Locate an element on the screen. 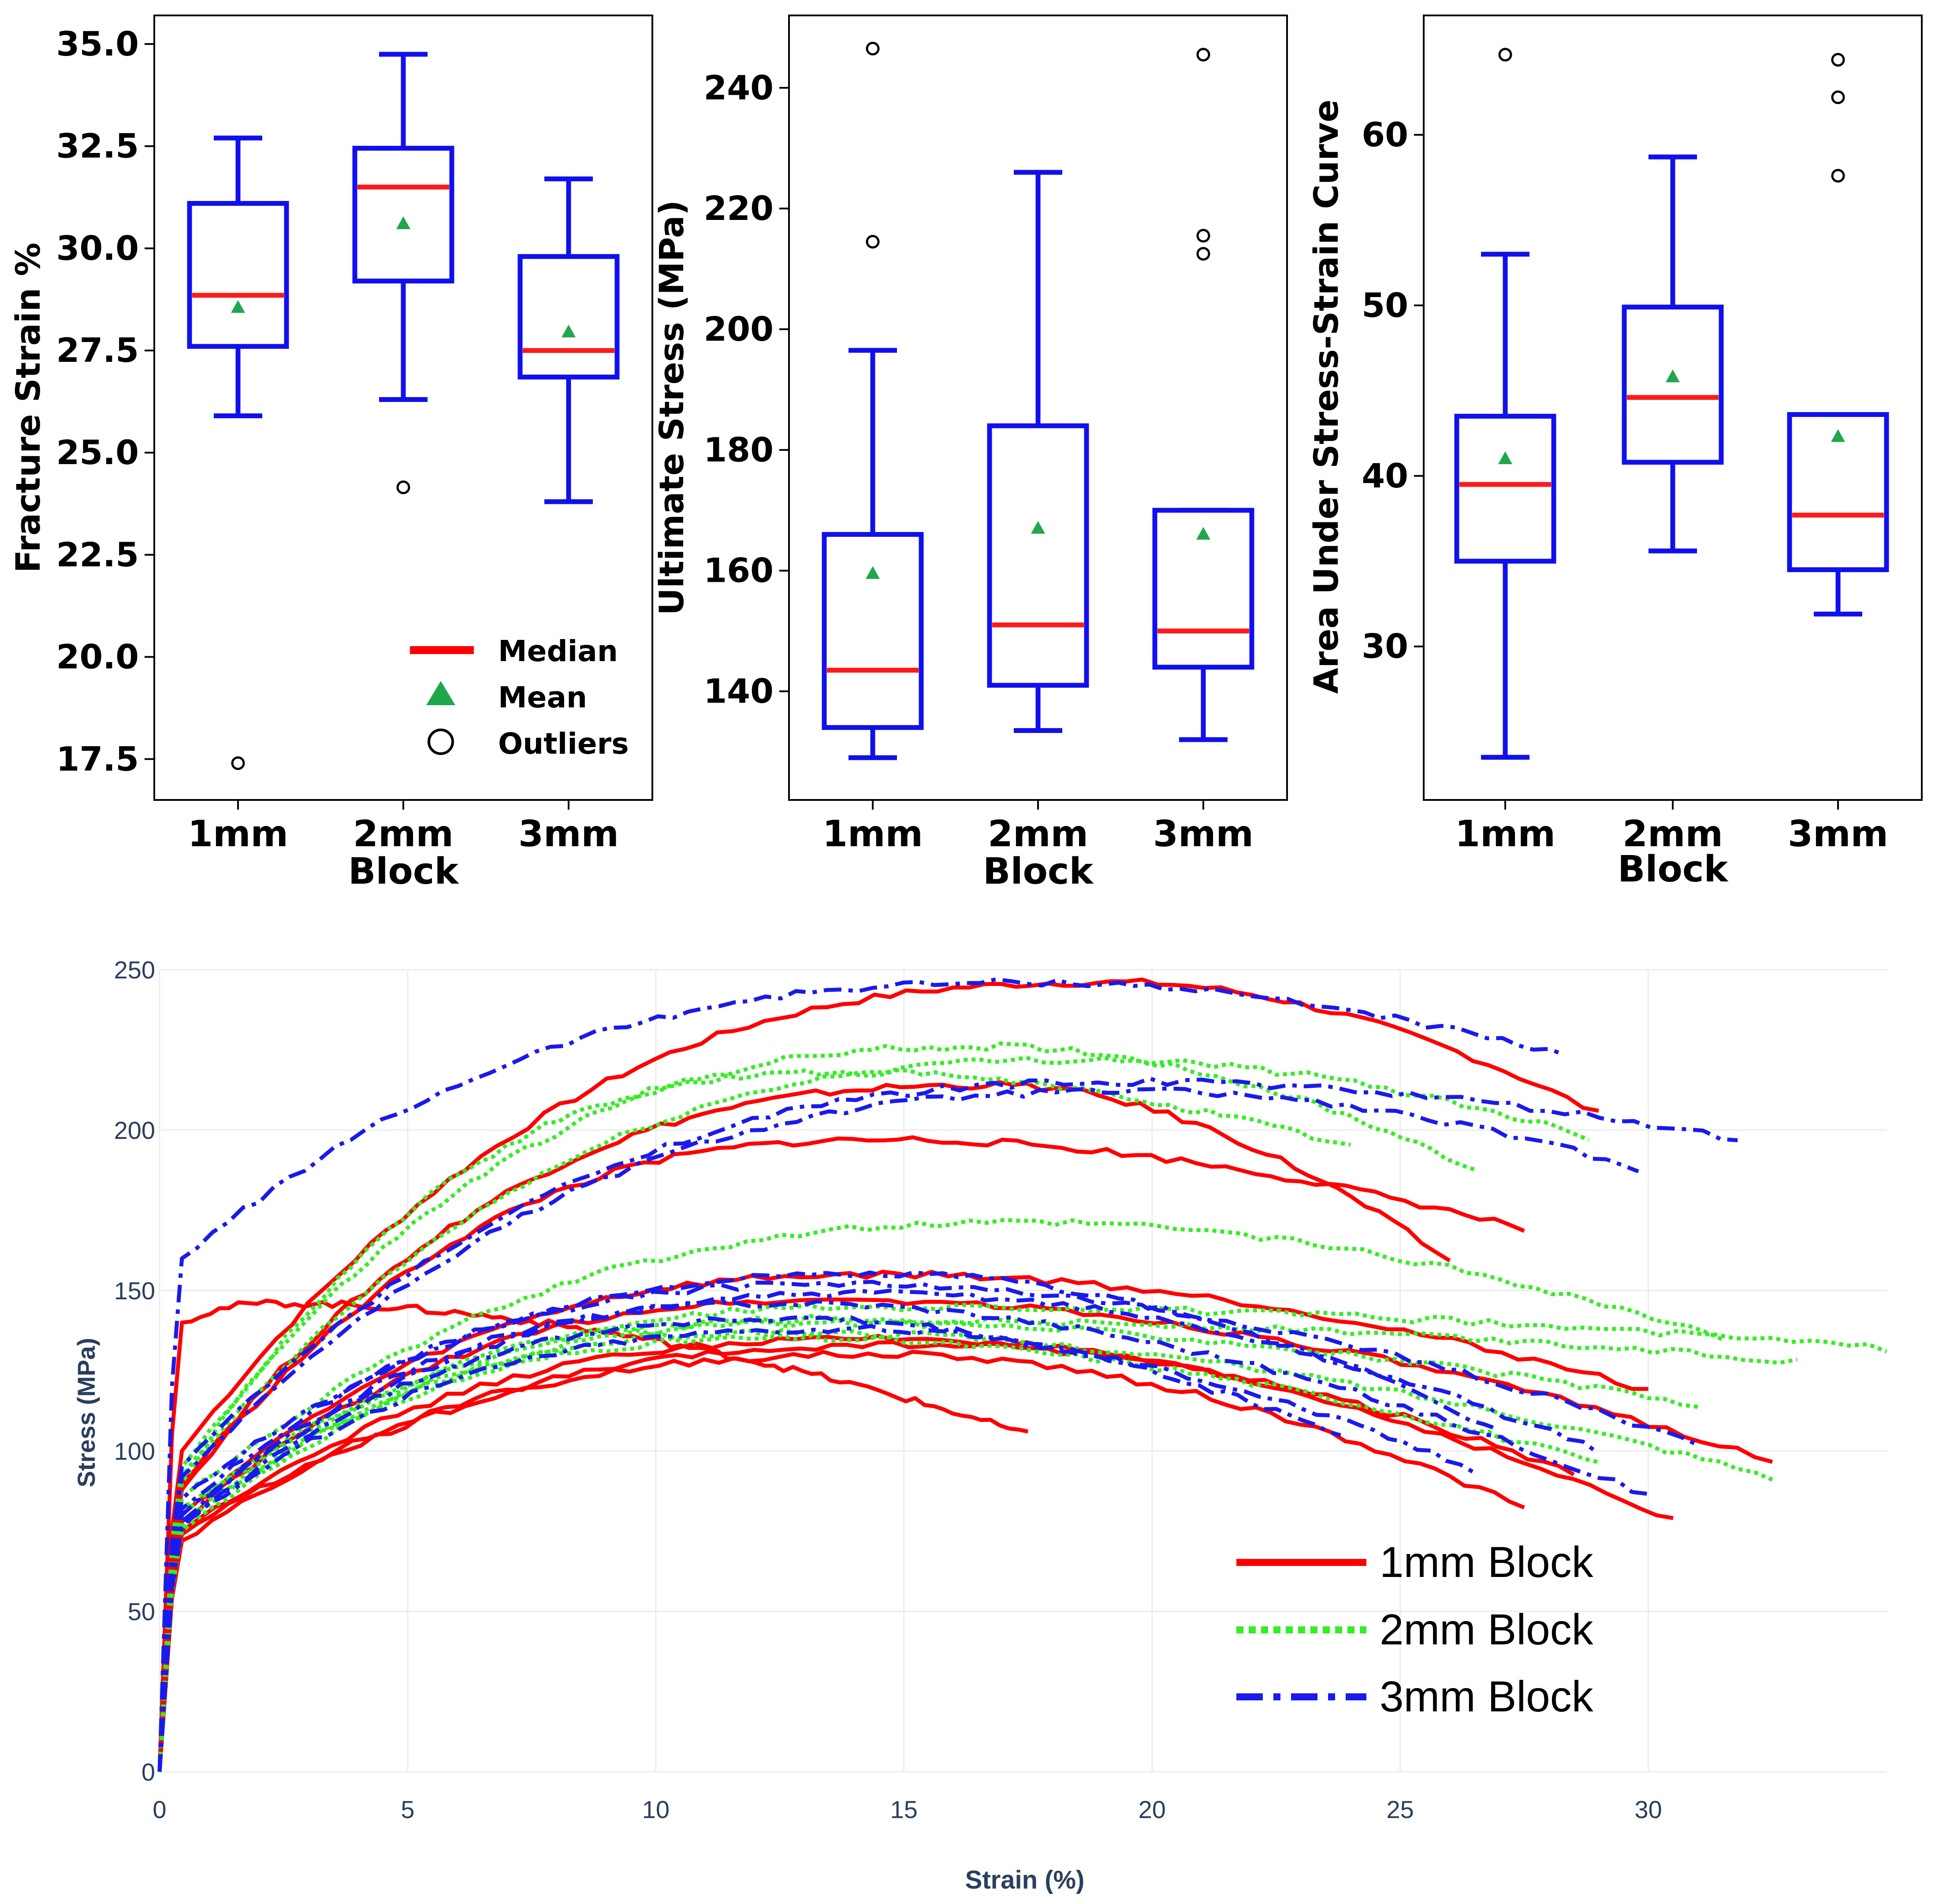 The width and height of the screenshot is (1935, 1904). x-tick-label: 20 is located at coordinates (1152, 1809).